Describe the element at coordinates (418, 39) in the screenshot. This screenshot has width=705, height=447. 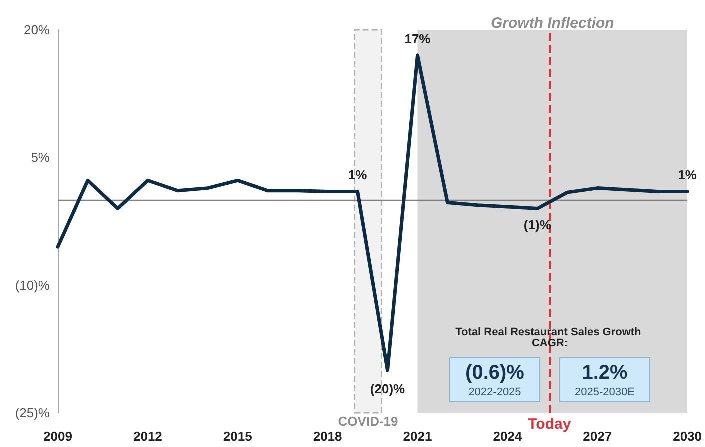
I see `data-label: 17%` at that location.